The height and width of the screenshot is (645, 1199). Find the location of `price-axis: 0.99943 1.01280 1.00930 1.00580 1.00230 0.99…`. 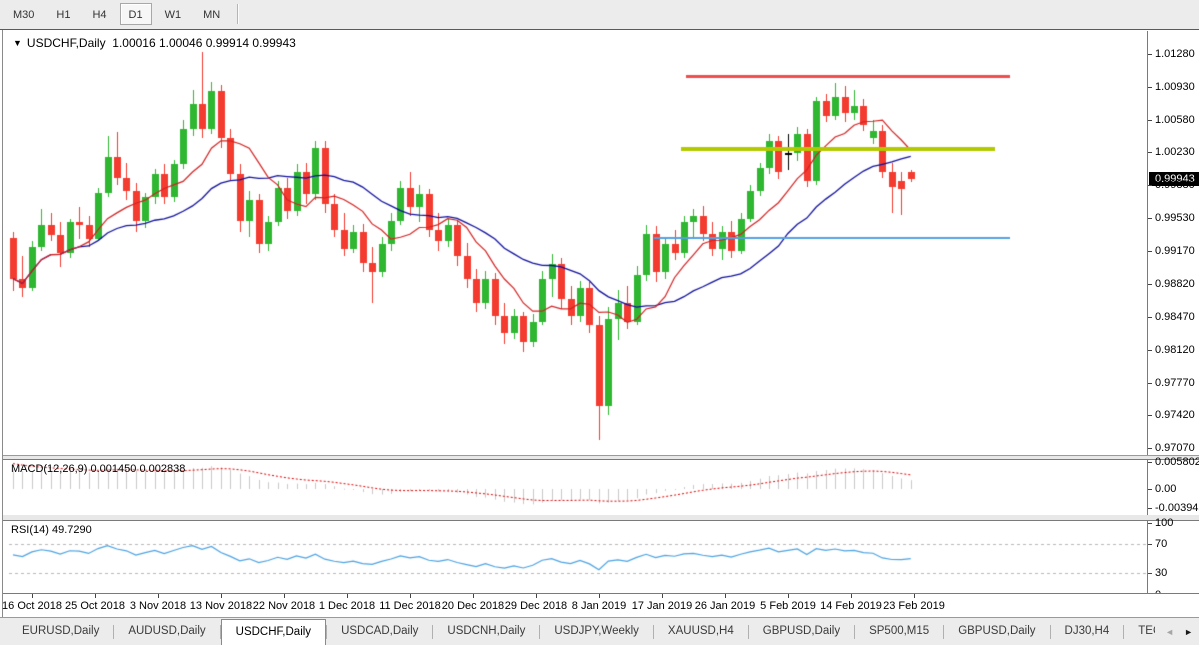

price-axis: 0.99943 1.01280 1.00930 1.00580 1.00230 0.99… is located at coordinates (1173, 243).